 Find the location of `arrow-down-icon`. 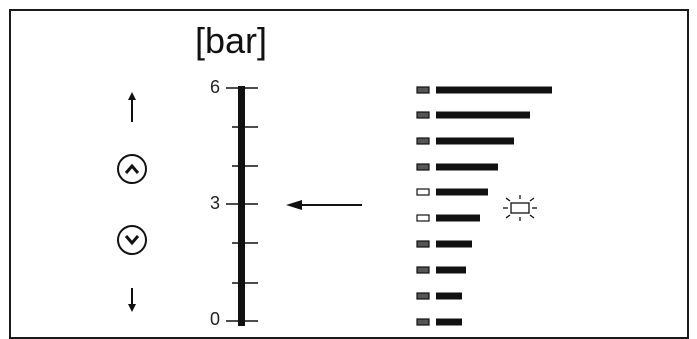

arrow-down-icon is located at coordinates (132, 300).